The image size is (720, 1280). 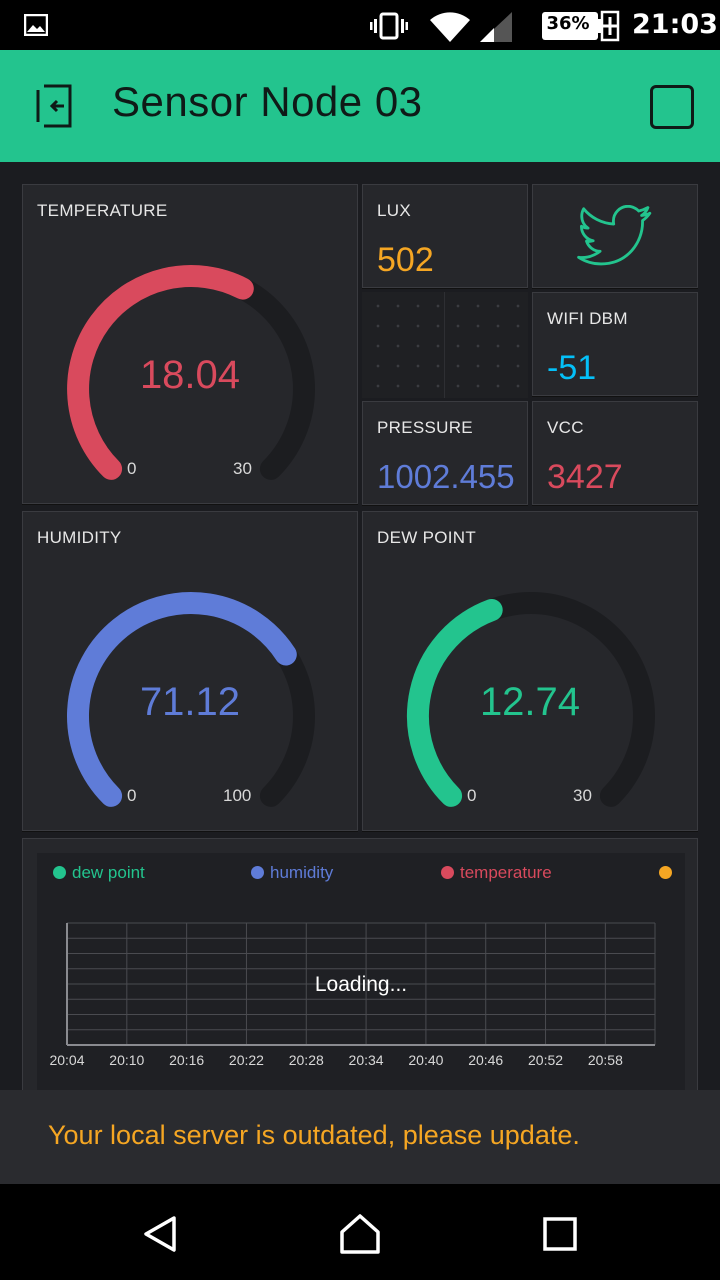 I want to click on humidity-gauge-arc, so click(x=191, y=699).